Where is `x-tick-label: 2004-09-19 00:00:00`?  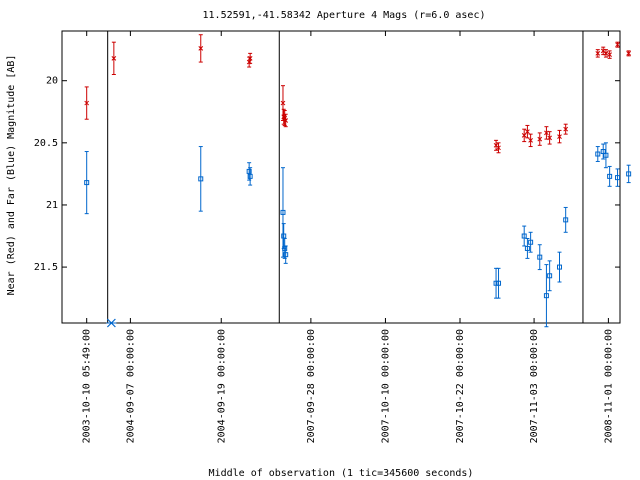 x-tick-label: 2004-09-19 00:00:00 is located at coordinates (221, 386).